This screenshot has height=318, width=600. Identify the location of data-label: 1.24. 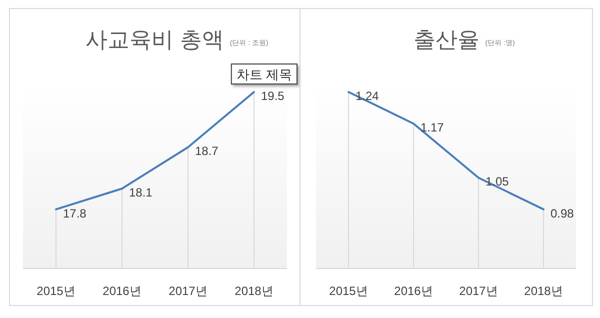
(368, 96).